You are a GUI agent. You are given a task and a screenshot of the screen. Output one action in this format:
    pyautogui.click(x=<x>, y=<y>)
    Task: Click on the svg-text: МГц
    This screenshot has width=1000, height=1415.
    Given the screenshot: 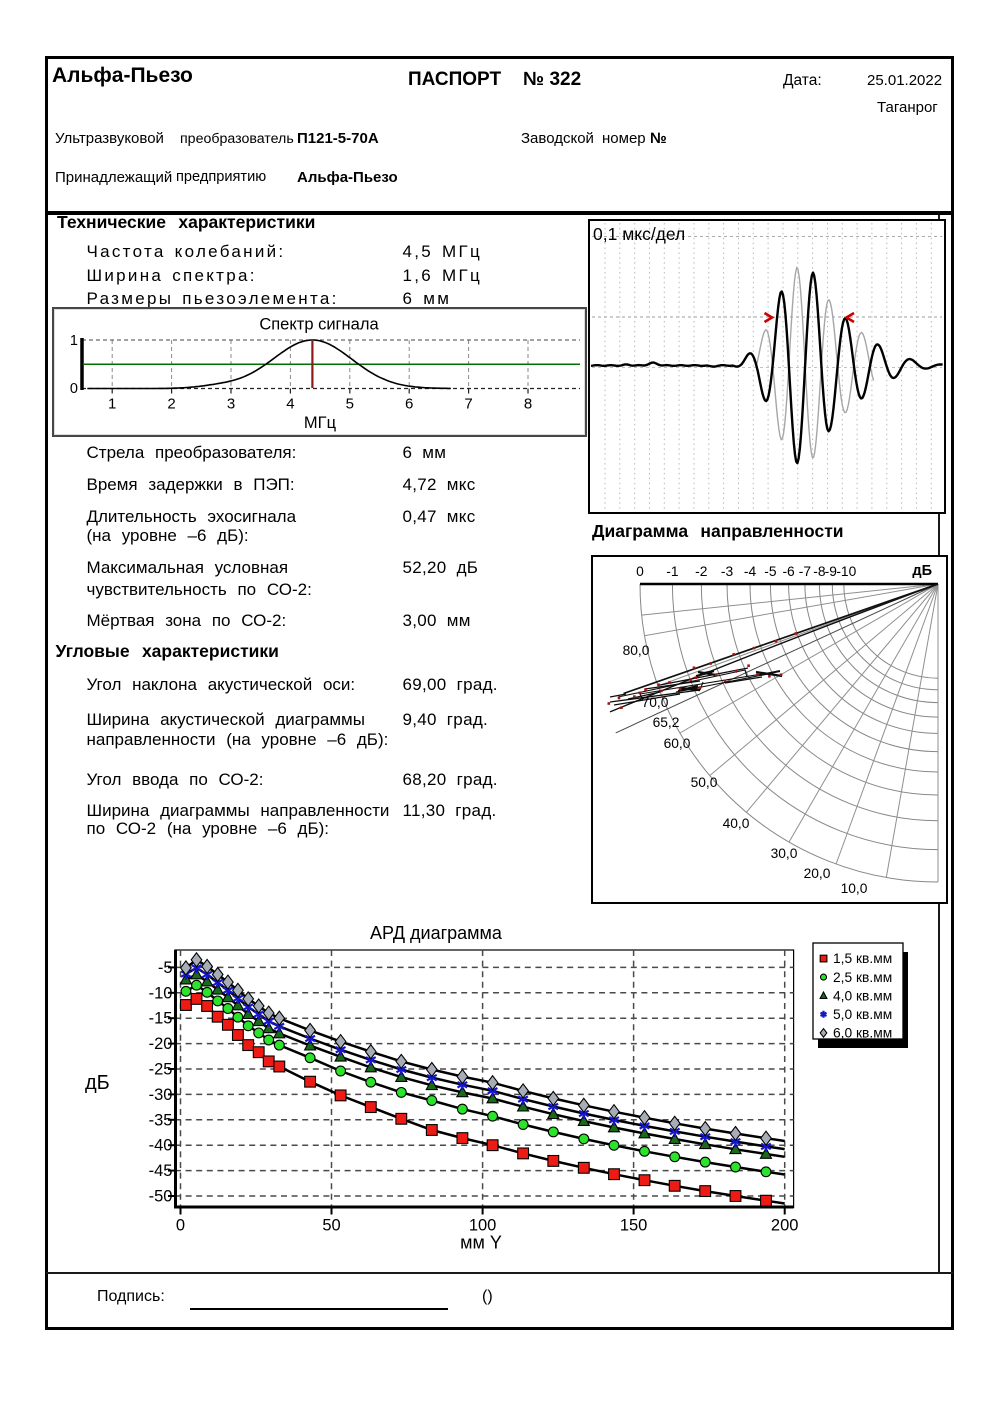 What is the action you would take?
    pyautogui.click(x=320, y=423)
    